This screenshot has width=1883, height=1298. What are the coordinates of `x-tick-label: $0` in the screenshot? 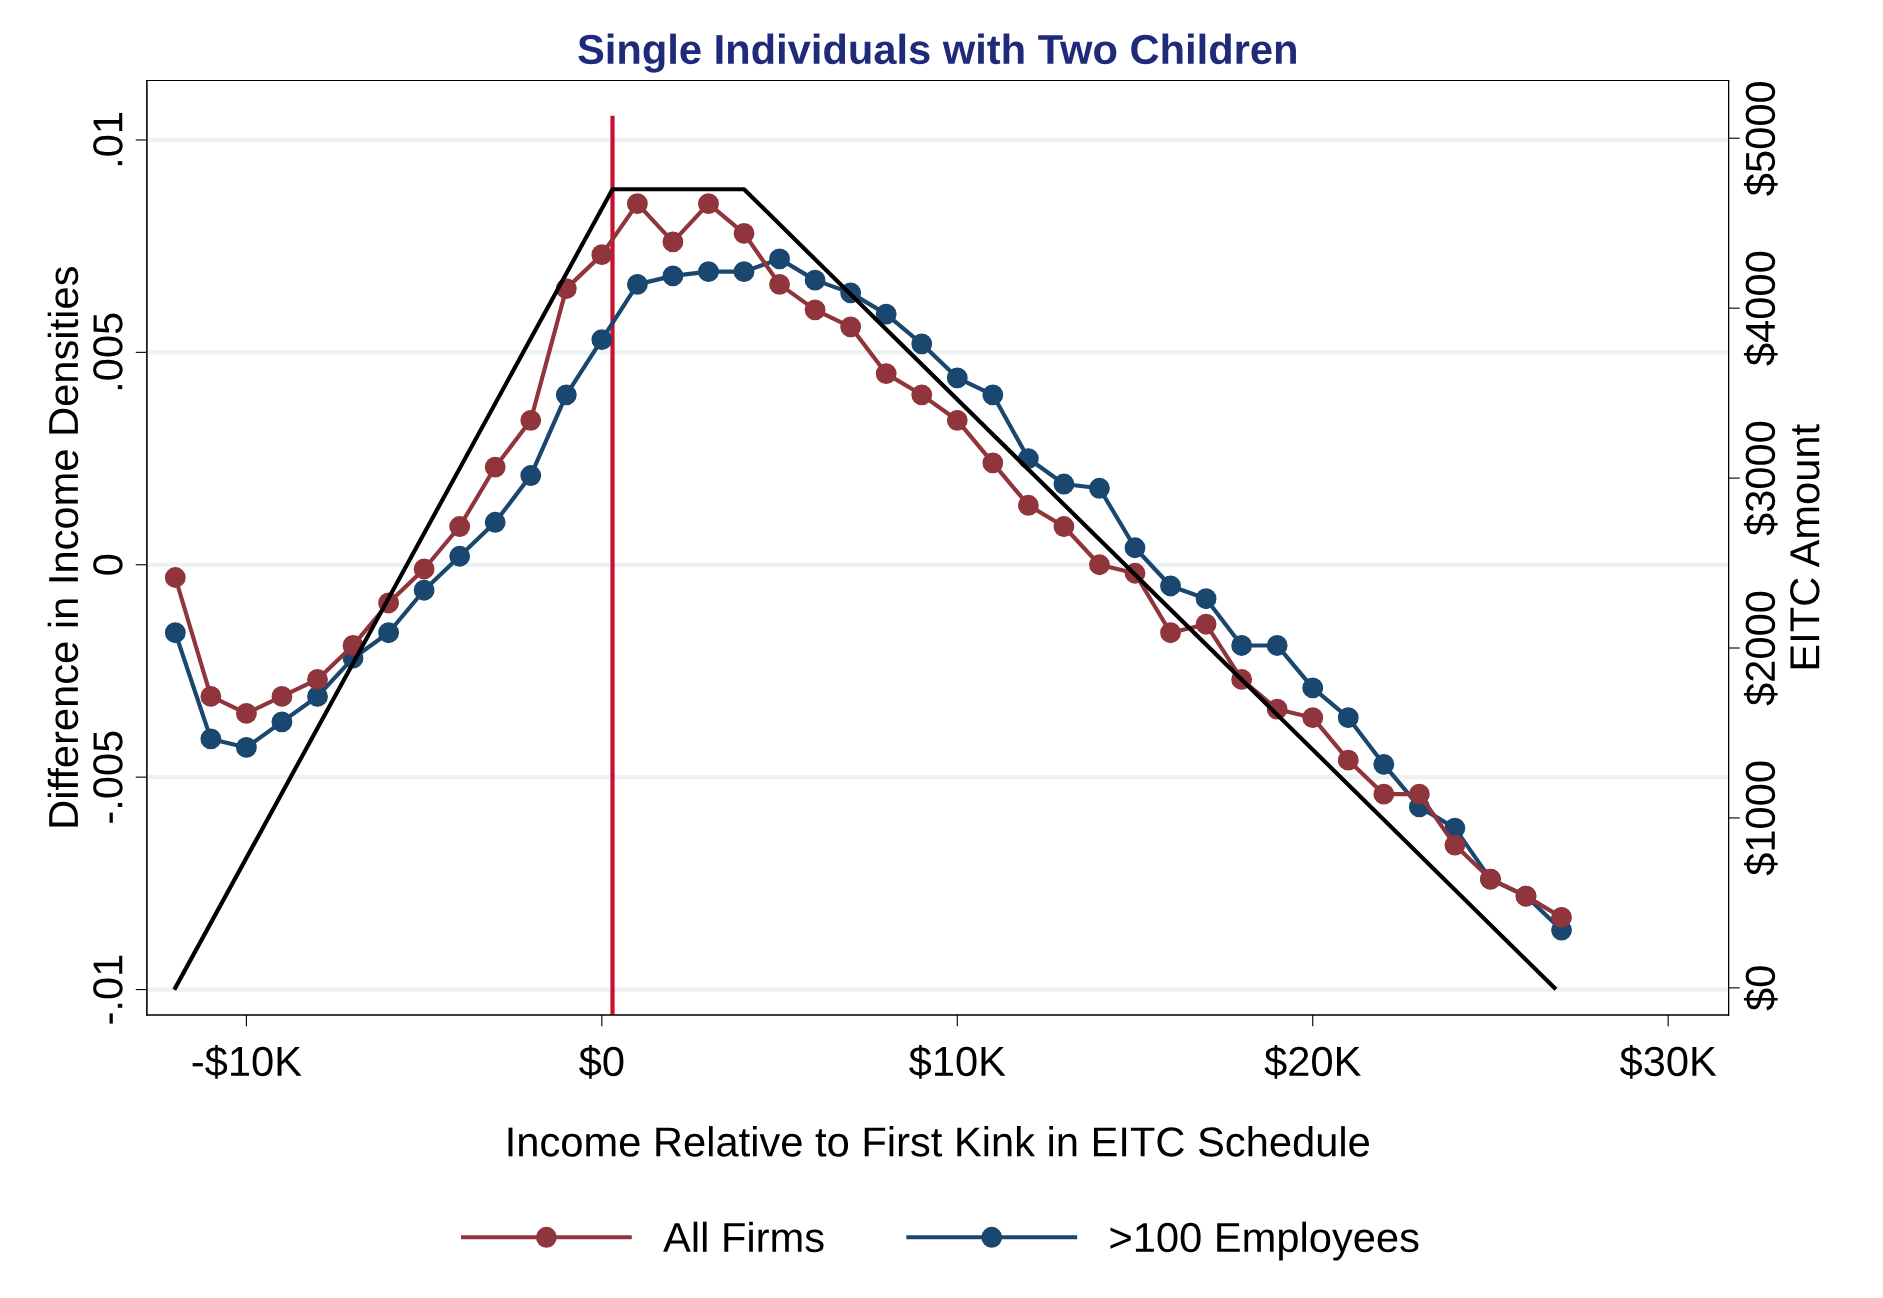 It's located at (601, 1061).